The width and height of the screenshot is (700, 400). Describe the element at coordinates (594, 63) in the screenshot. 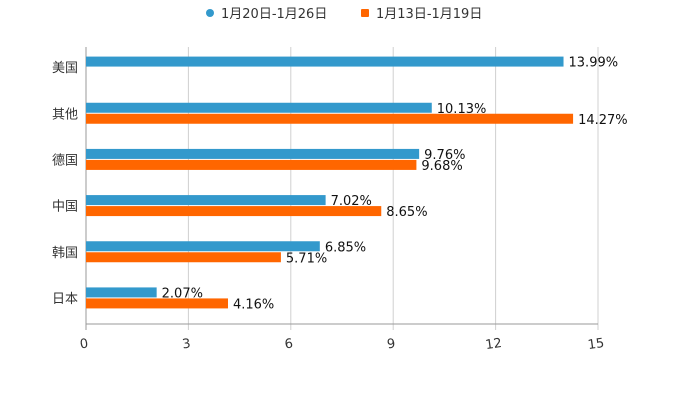

I see `value-label-1: 13.99%` at that location.